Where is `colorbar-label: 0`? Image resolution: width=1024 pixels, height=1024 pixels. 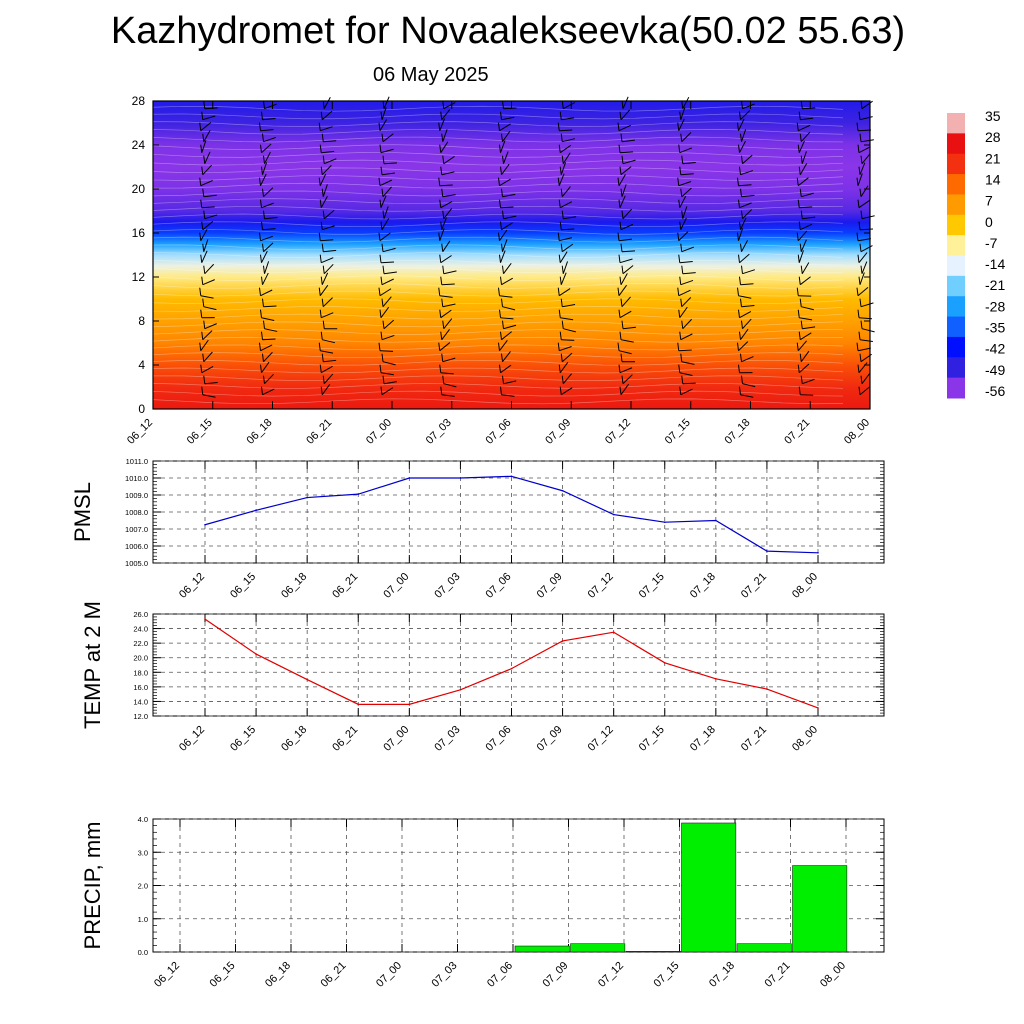 colorbar-label: 0 is located at coordinates (989, 222).